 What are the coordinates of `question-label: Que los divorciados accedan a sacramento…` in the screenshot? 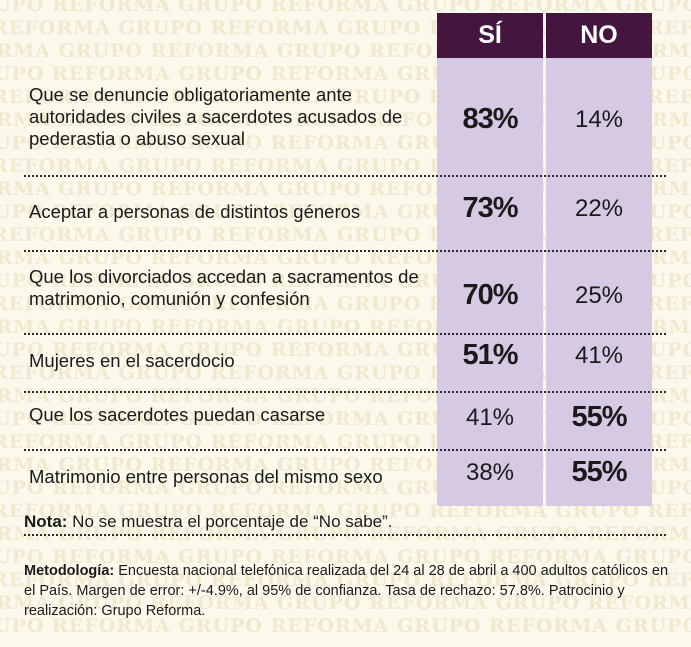 It's located at (224, 287).